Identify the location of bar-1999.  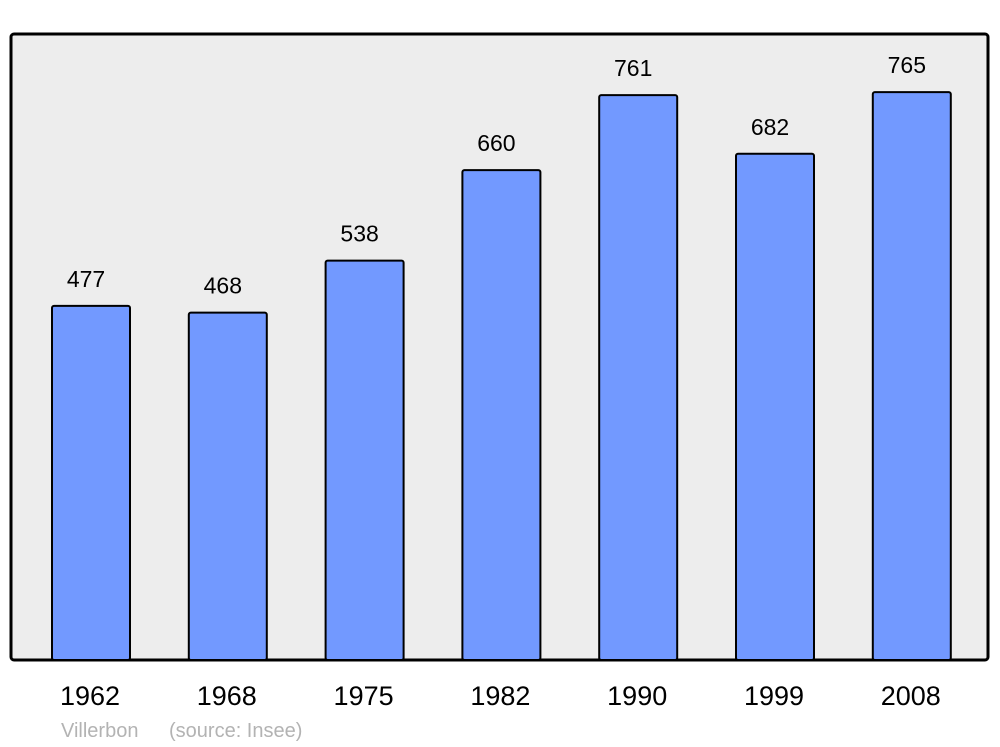
(775, 407).